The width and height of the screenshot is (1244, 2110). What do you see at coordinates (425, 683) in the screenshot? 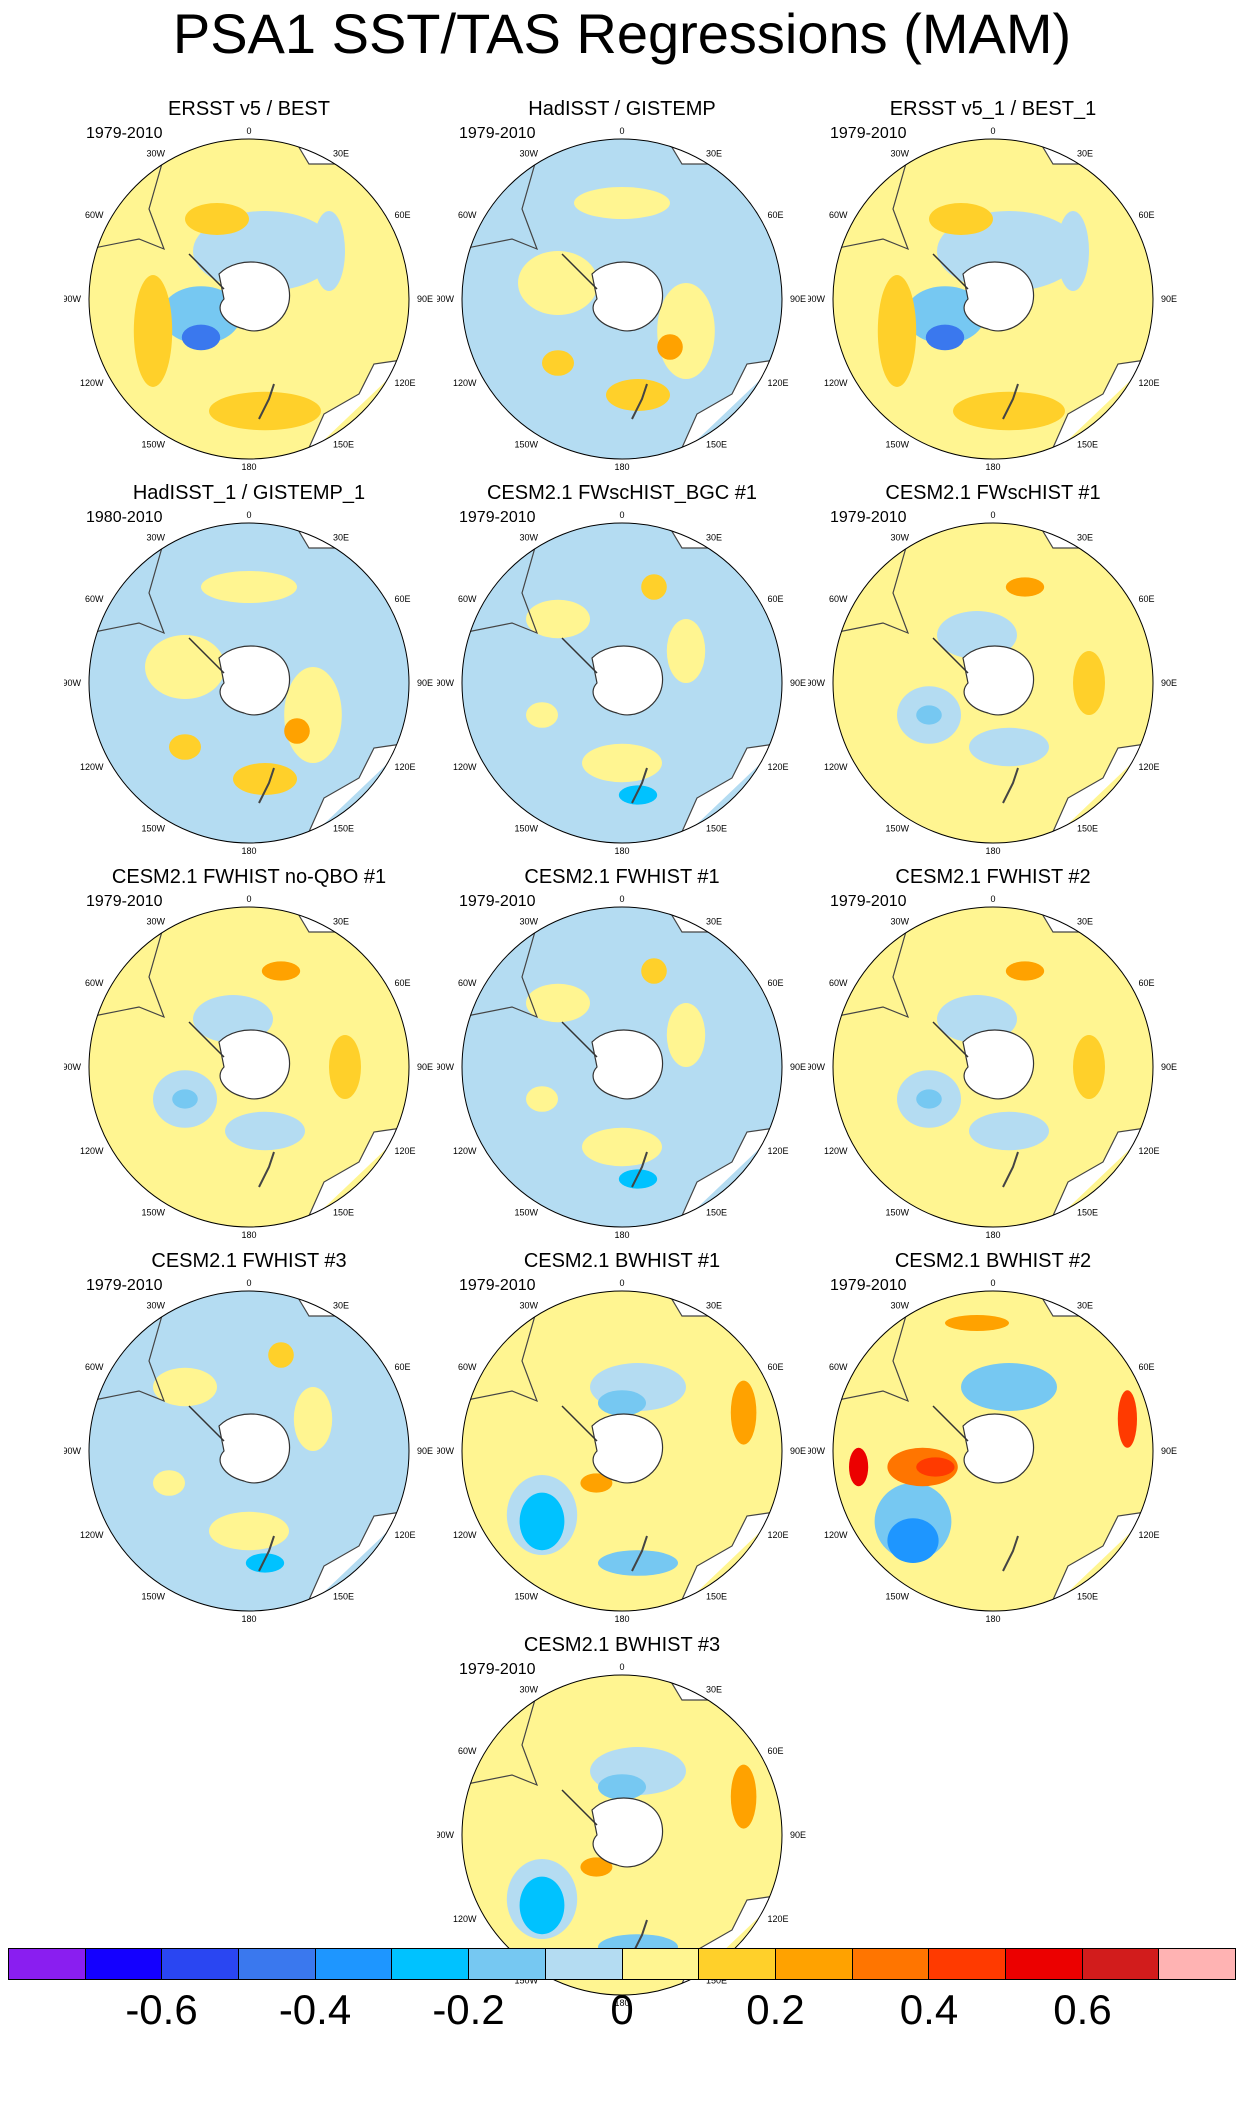
I see `longitude-label: 90E` at bounding box center [425, 683].